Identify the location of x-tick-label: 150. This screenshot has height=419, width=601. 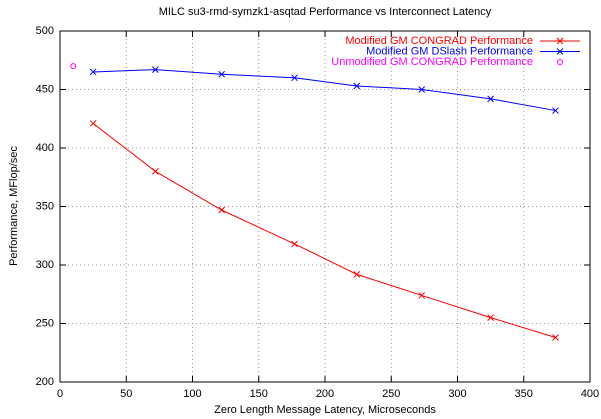
(259, 394).